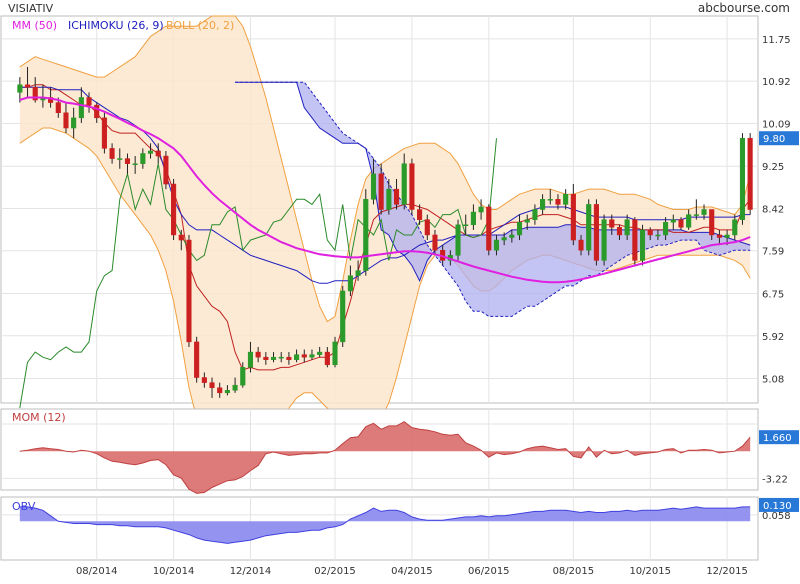  I want to click on main-y-tick-3: 9.25, so click(773, 167).